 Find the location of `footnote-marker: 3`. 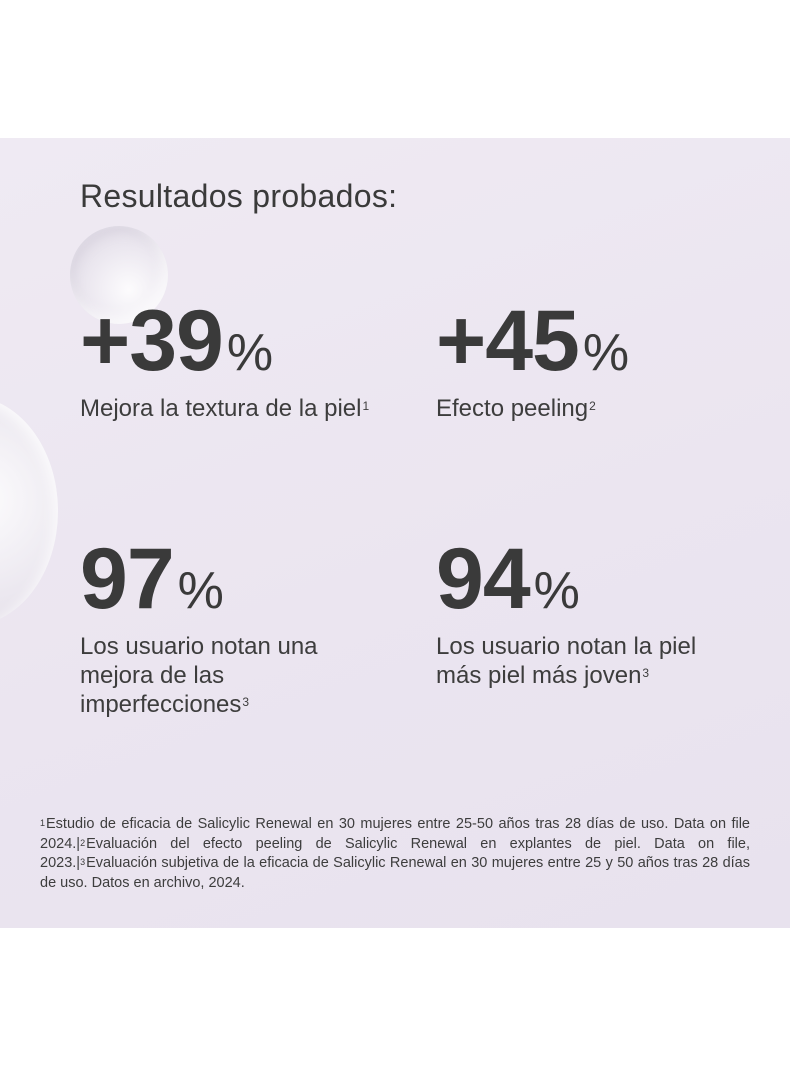

footnote-marker: 3 is located at coordinates (83, 862).